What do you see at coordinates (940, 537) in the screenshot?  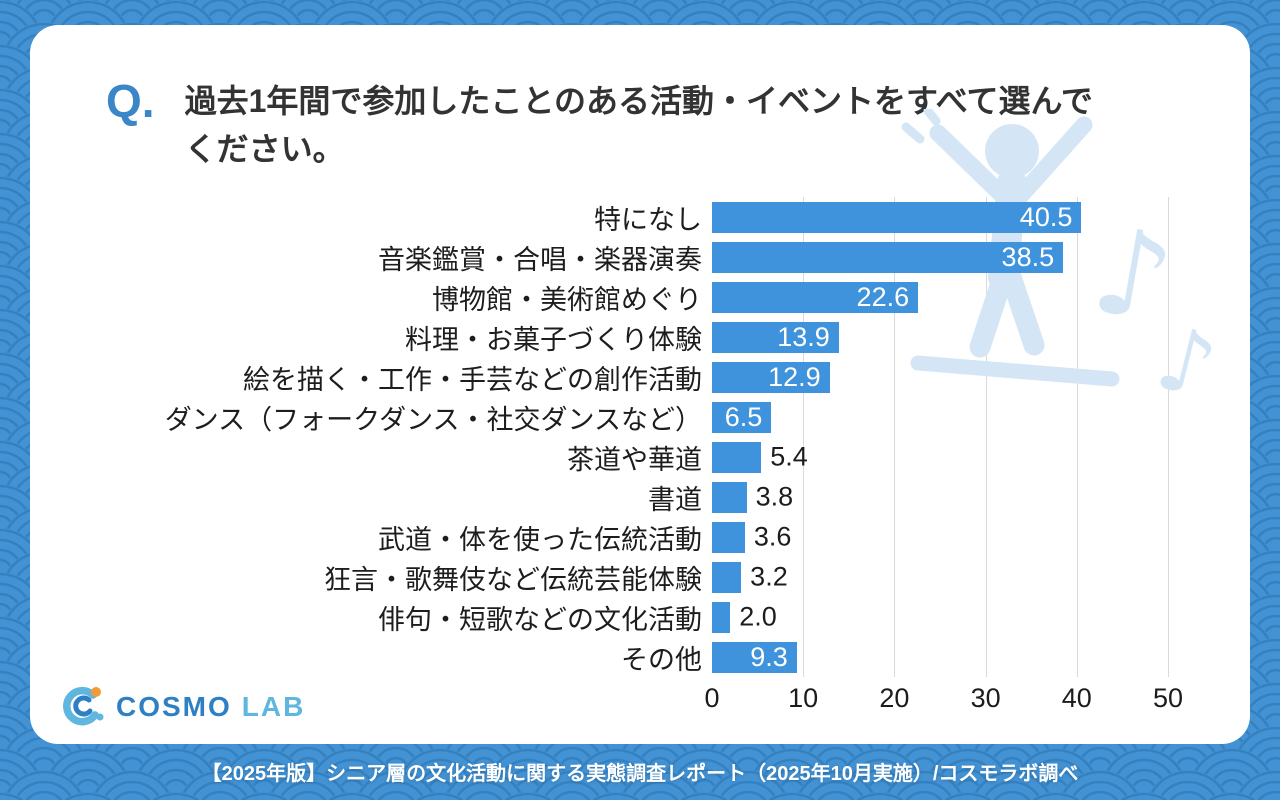 I see `bar-track: 3.6` at bounding box center [940, 537].